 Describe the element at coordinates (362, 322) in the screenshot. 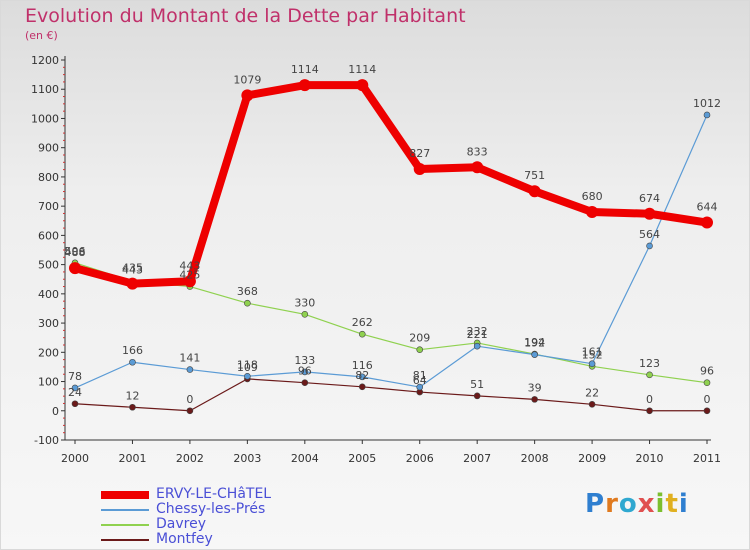

I see `data-label: 262` at that location.